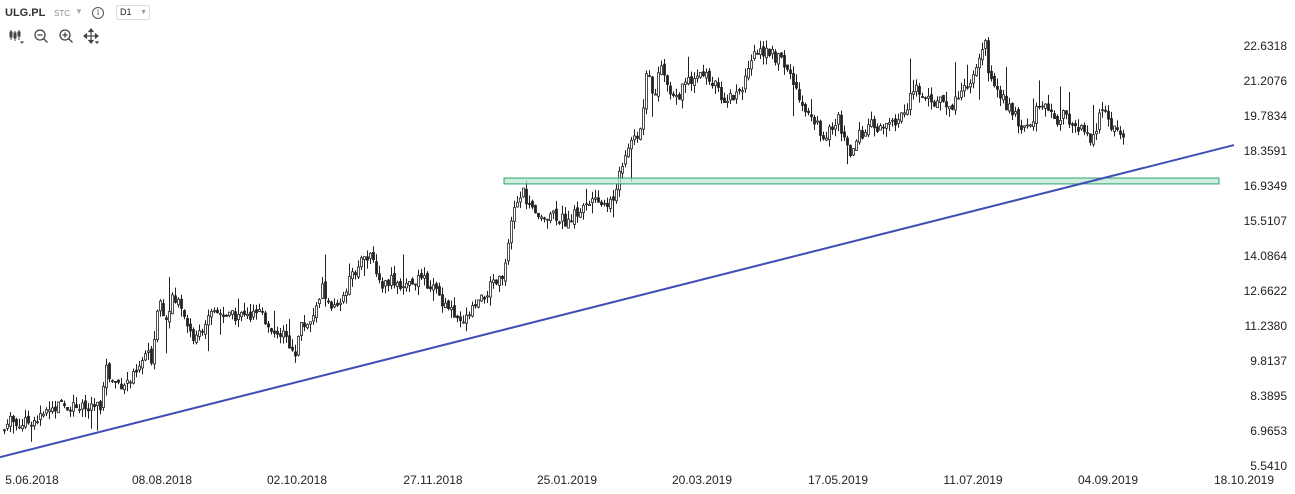 This screenshot has height=494, width=1295. I want to click on symbol-label: ULG.PL, so click(25, 13).